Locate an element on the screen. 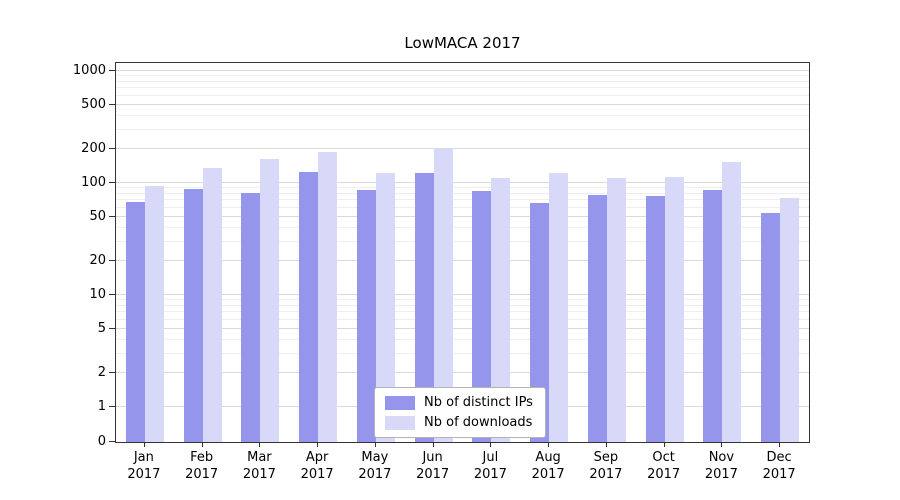  bar-downloads-apr is located at coordinates (328, 296).